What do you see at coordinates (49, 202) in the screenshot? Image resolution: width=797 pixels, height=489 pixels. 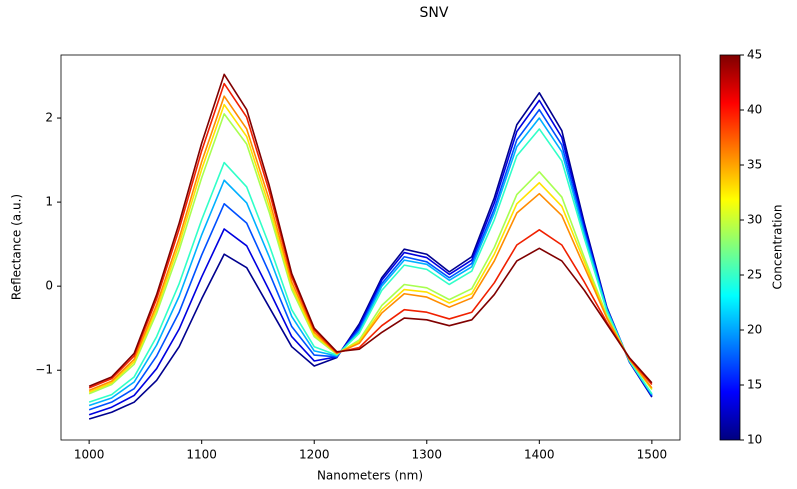 I see `y-tick-label: 1` at bounding box center [49, 202].